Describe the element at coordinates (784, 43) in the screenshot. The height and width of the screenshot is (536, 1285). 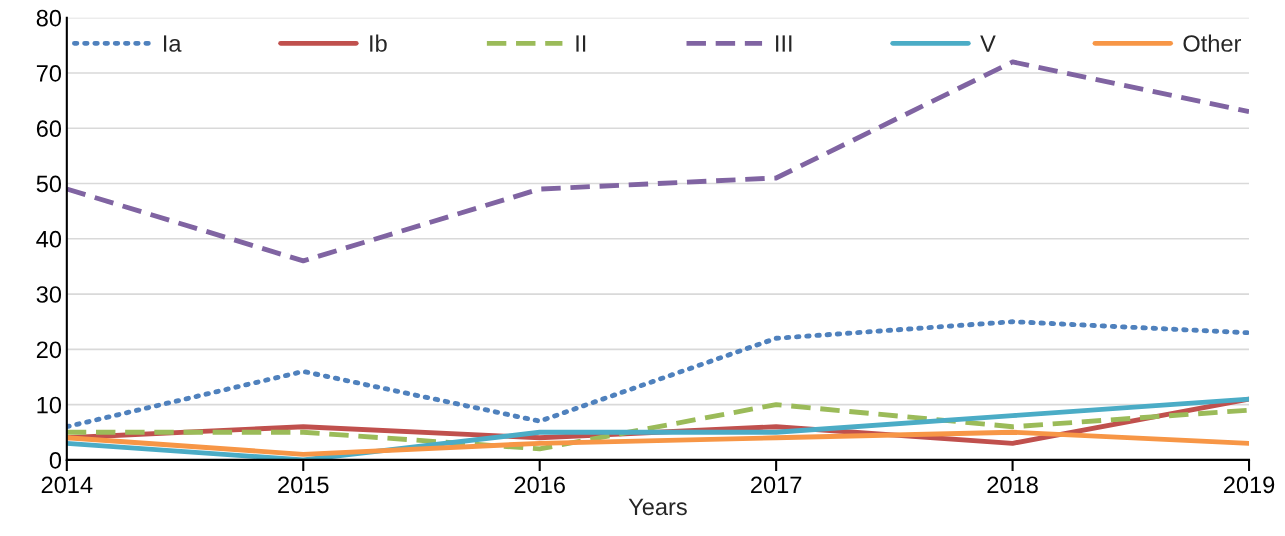
I see `legend-label: III` at that location.